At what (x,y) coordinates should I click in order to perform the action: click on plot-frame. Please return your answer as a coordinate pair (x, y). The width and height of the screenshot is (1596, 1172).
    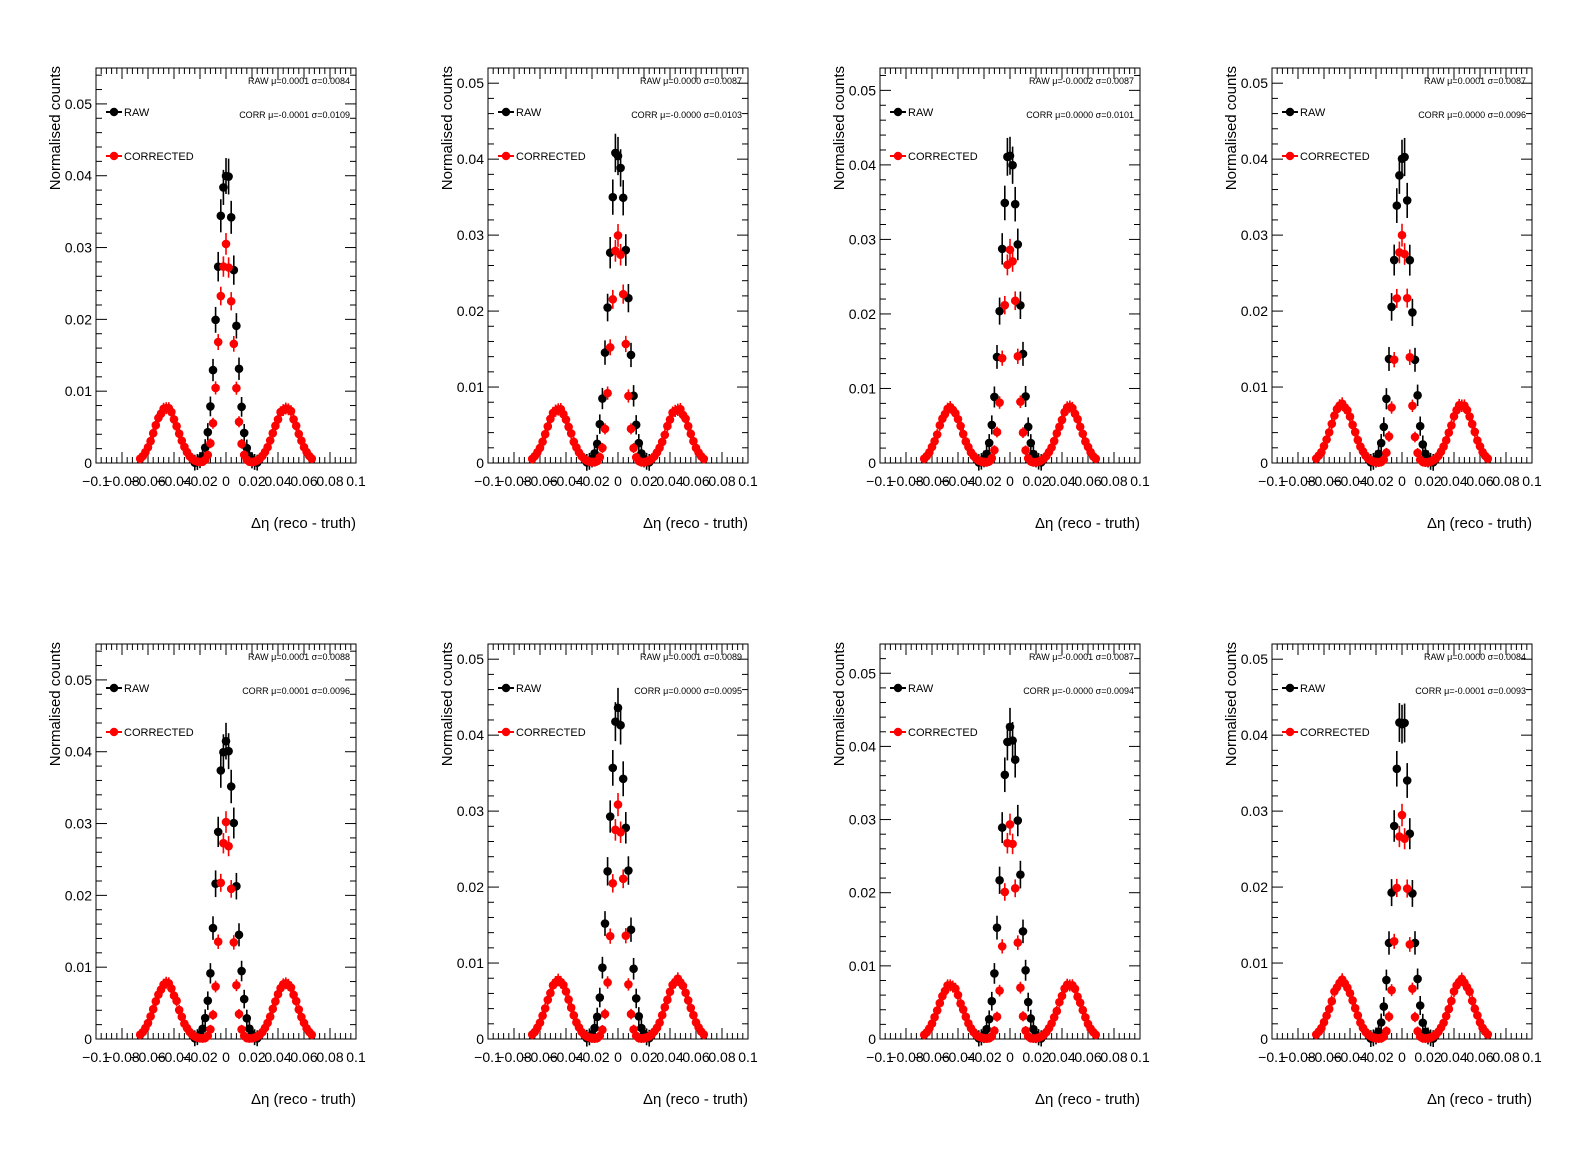
    Looking at the image, I should click on (1402, 265).